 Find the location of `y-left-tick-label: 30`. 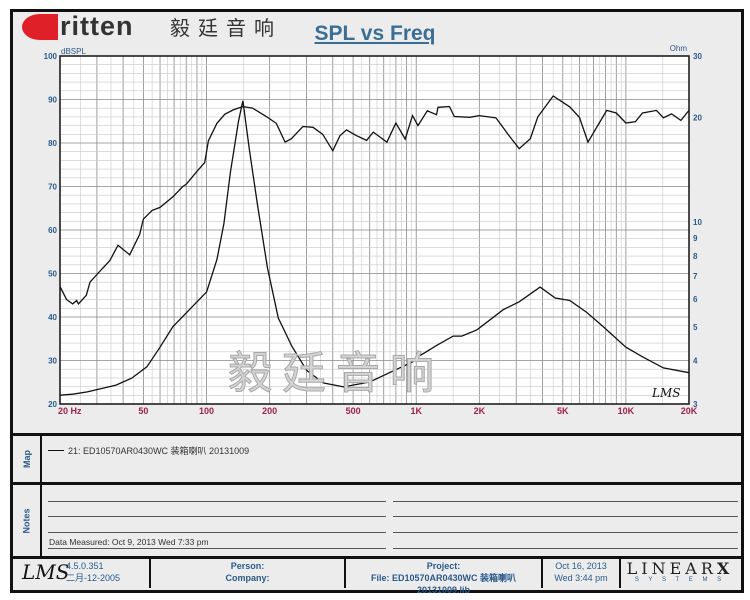

y-left-tick-label: 30 is located at coordinates (52, 361).